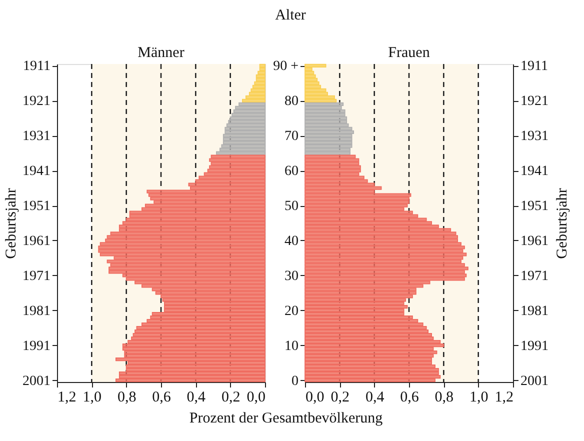 The width and height of the screenshot is (584, 441). What do you see at coordinates (534, 206) in the screenshot?
I see `y2-tick-label: 1951` at bounding box center [534, 206].